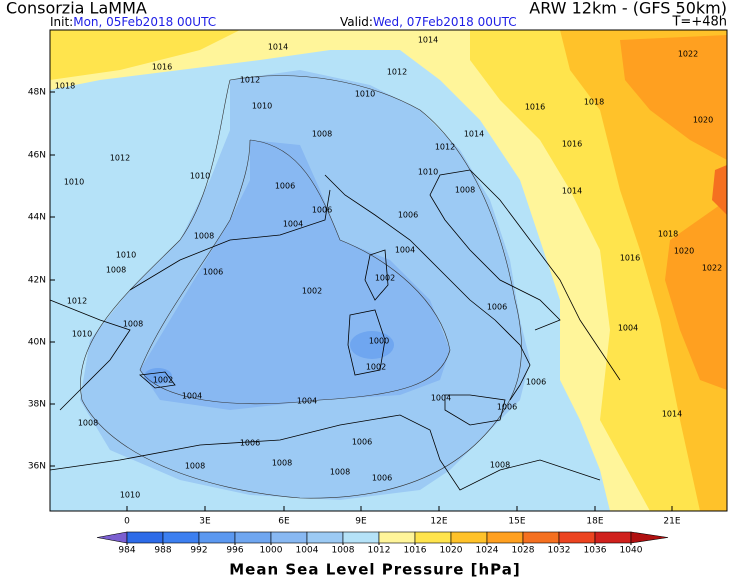 This screenshot has width=751, height=580. Describe the element at coordinates (37, 467) in the screenshot. I see `lat-label: 36N` at that location.